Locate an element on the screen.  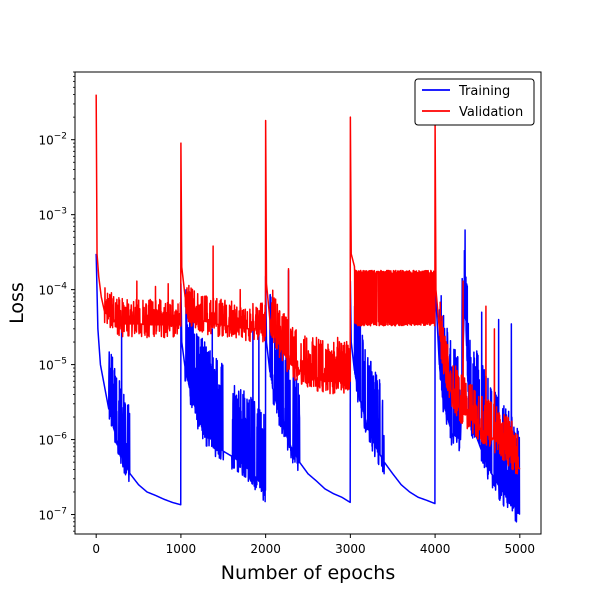
x-axis: 0 1000 2000 3000 4000 5000 is located at coordinates (313, 545).